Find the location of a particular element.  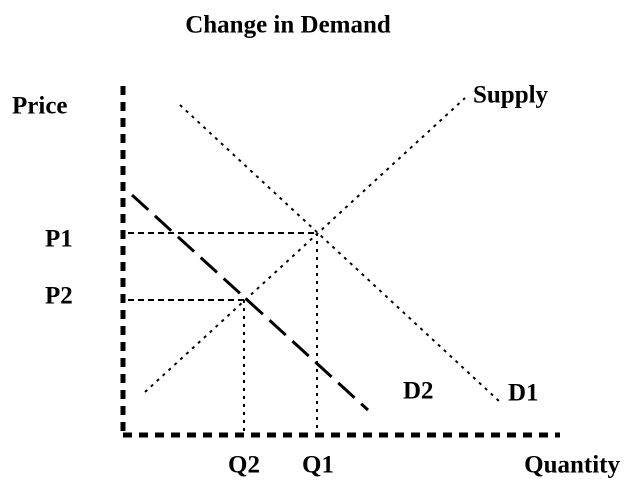

d2-label: D2 is located at coordinates (418, 391).